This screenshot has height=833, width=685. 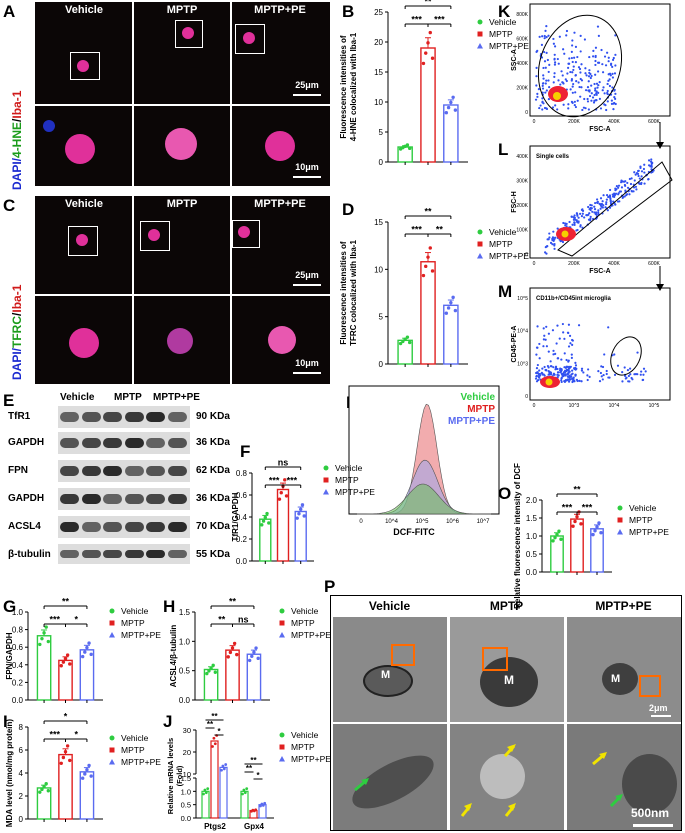 I want to click on x-tick-label: 10^7, so click(x=483, y=522).